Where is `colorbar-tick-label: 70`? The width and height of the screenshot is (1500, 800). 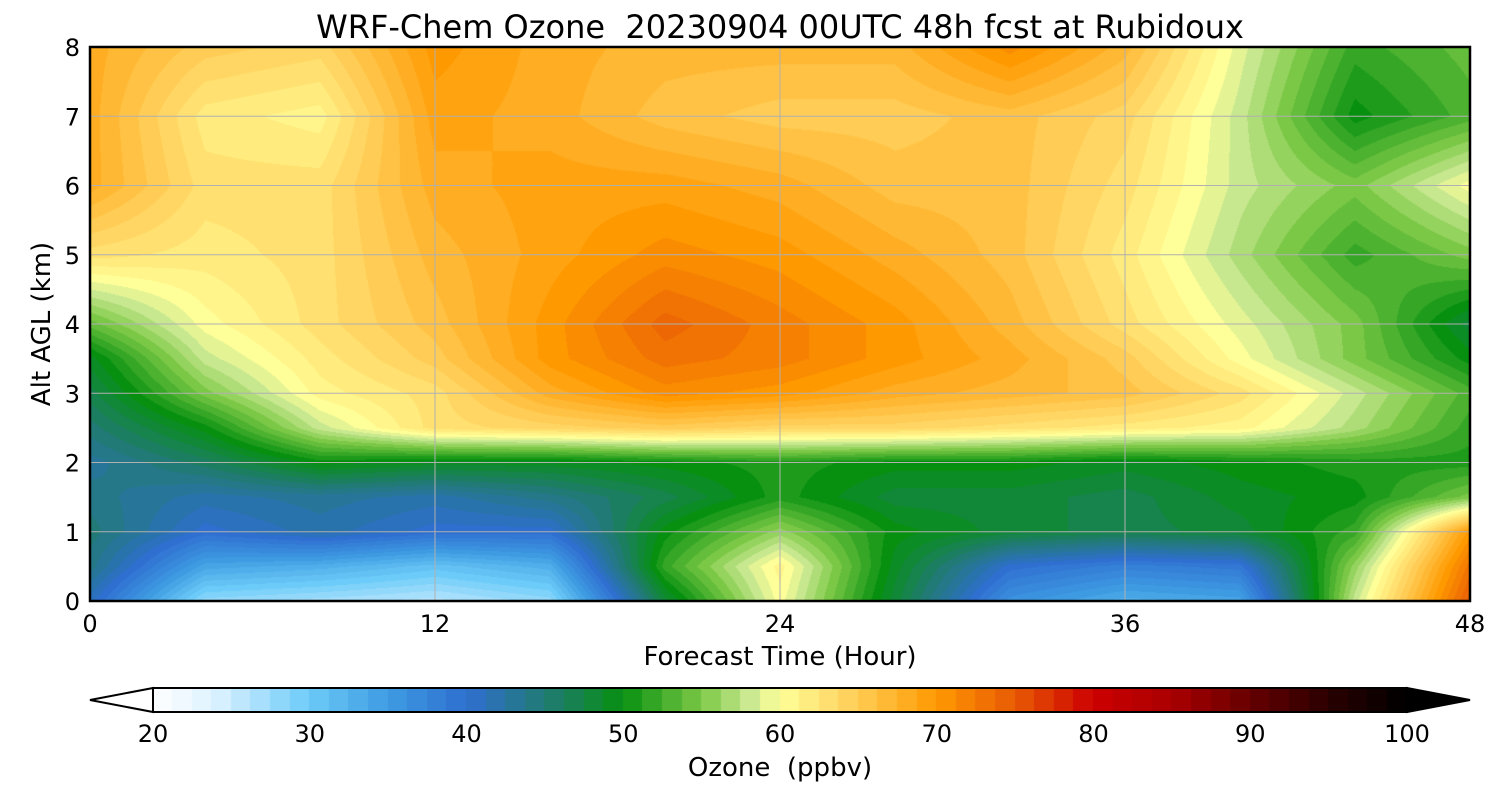 colorbar-tick-label: 70 is located at coordinates (936, 734).